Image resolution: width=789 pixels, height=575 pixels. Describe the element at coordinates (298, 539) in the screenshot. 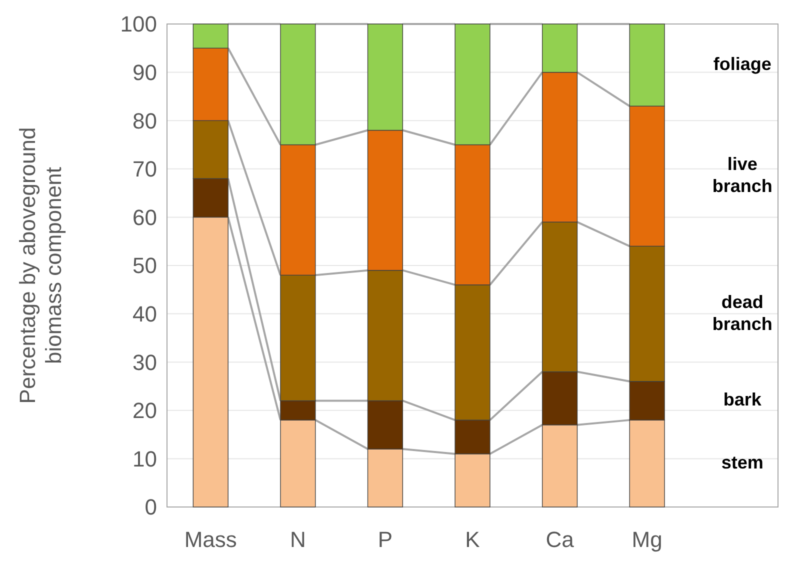

I see `x-tick-label: N` at that location.